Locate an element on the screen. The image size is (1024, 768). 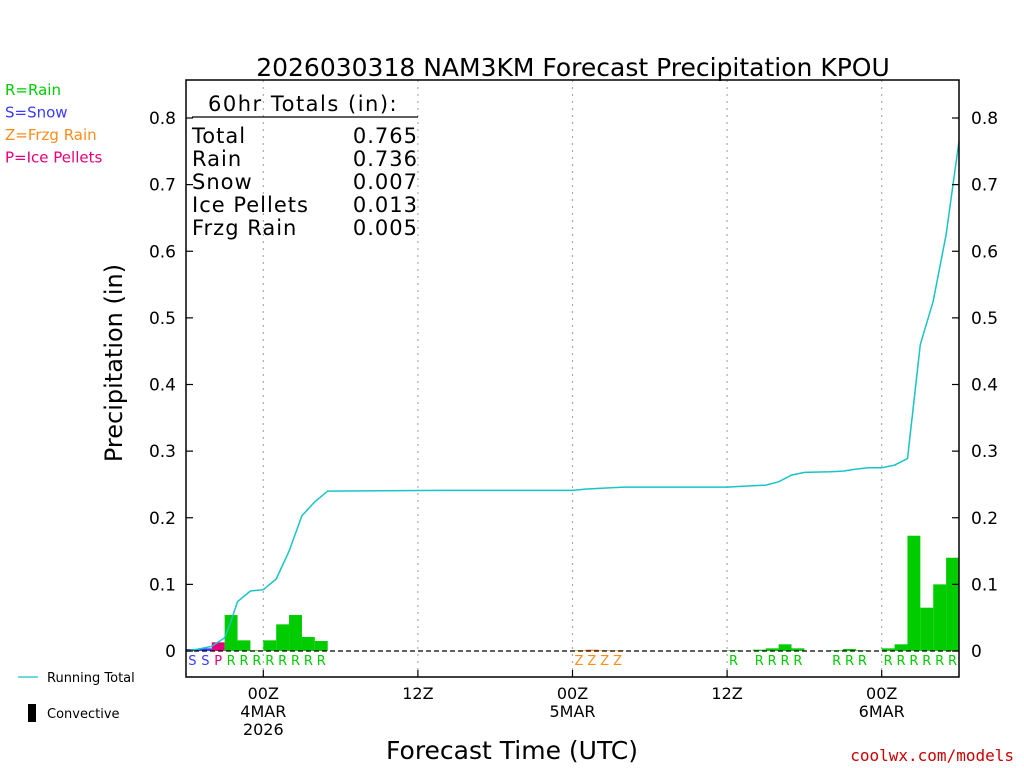
totals-row-label: Snow is located at coordinates (222, 182).